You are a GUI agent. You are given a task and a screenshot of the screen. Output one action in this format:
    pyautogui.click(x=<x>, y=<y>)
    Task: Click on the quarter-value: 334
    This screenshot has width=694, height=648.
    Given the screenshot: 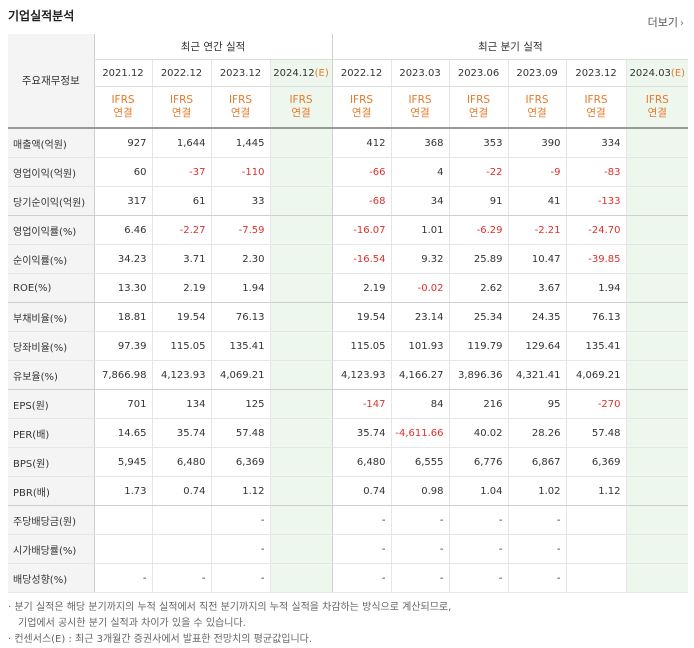 What is the action you would take?
    pyautogui.click(x=596, y=143)
    